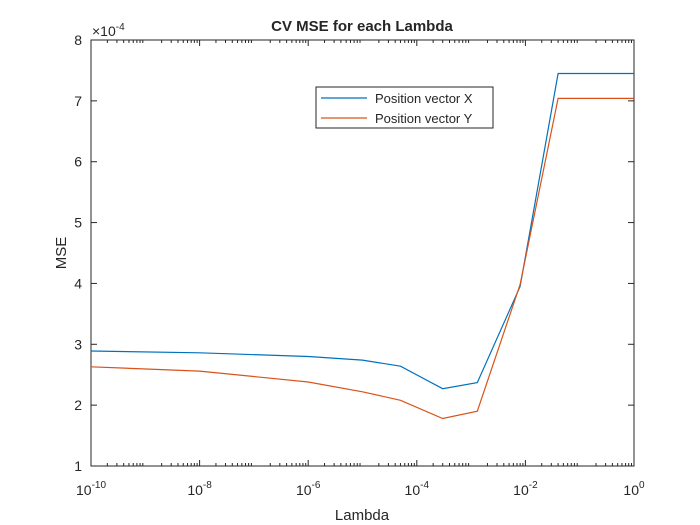 This screenshot has width=700, height=525. I want to click on legend: Position vector X Position vector Y, so click(404, 107).